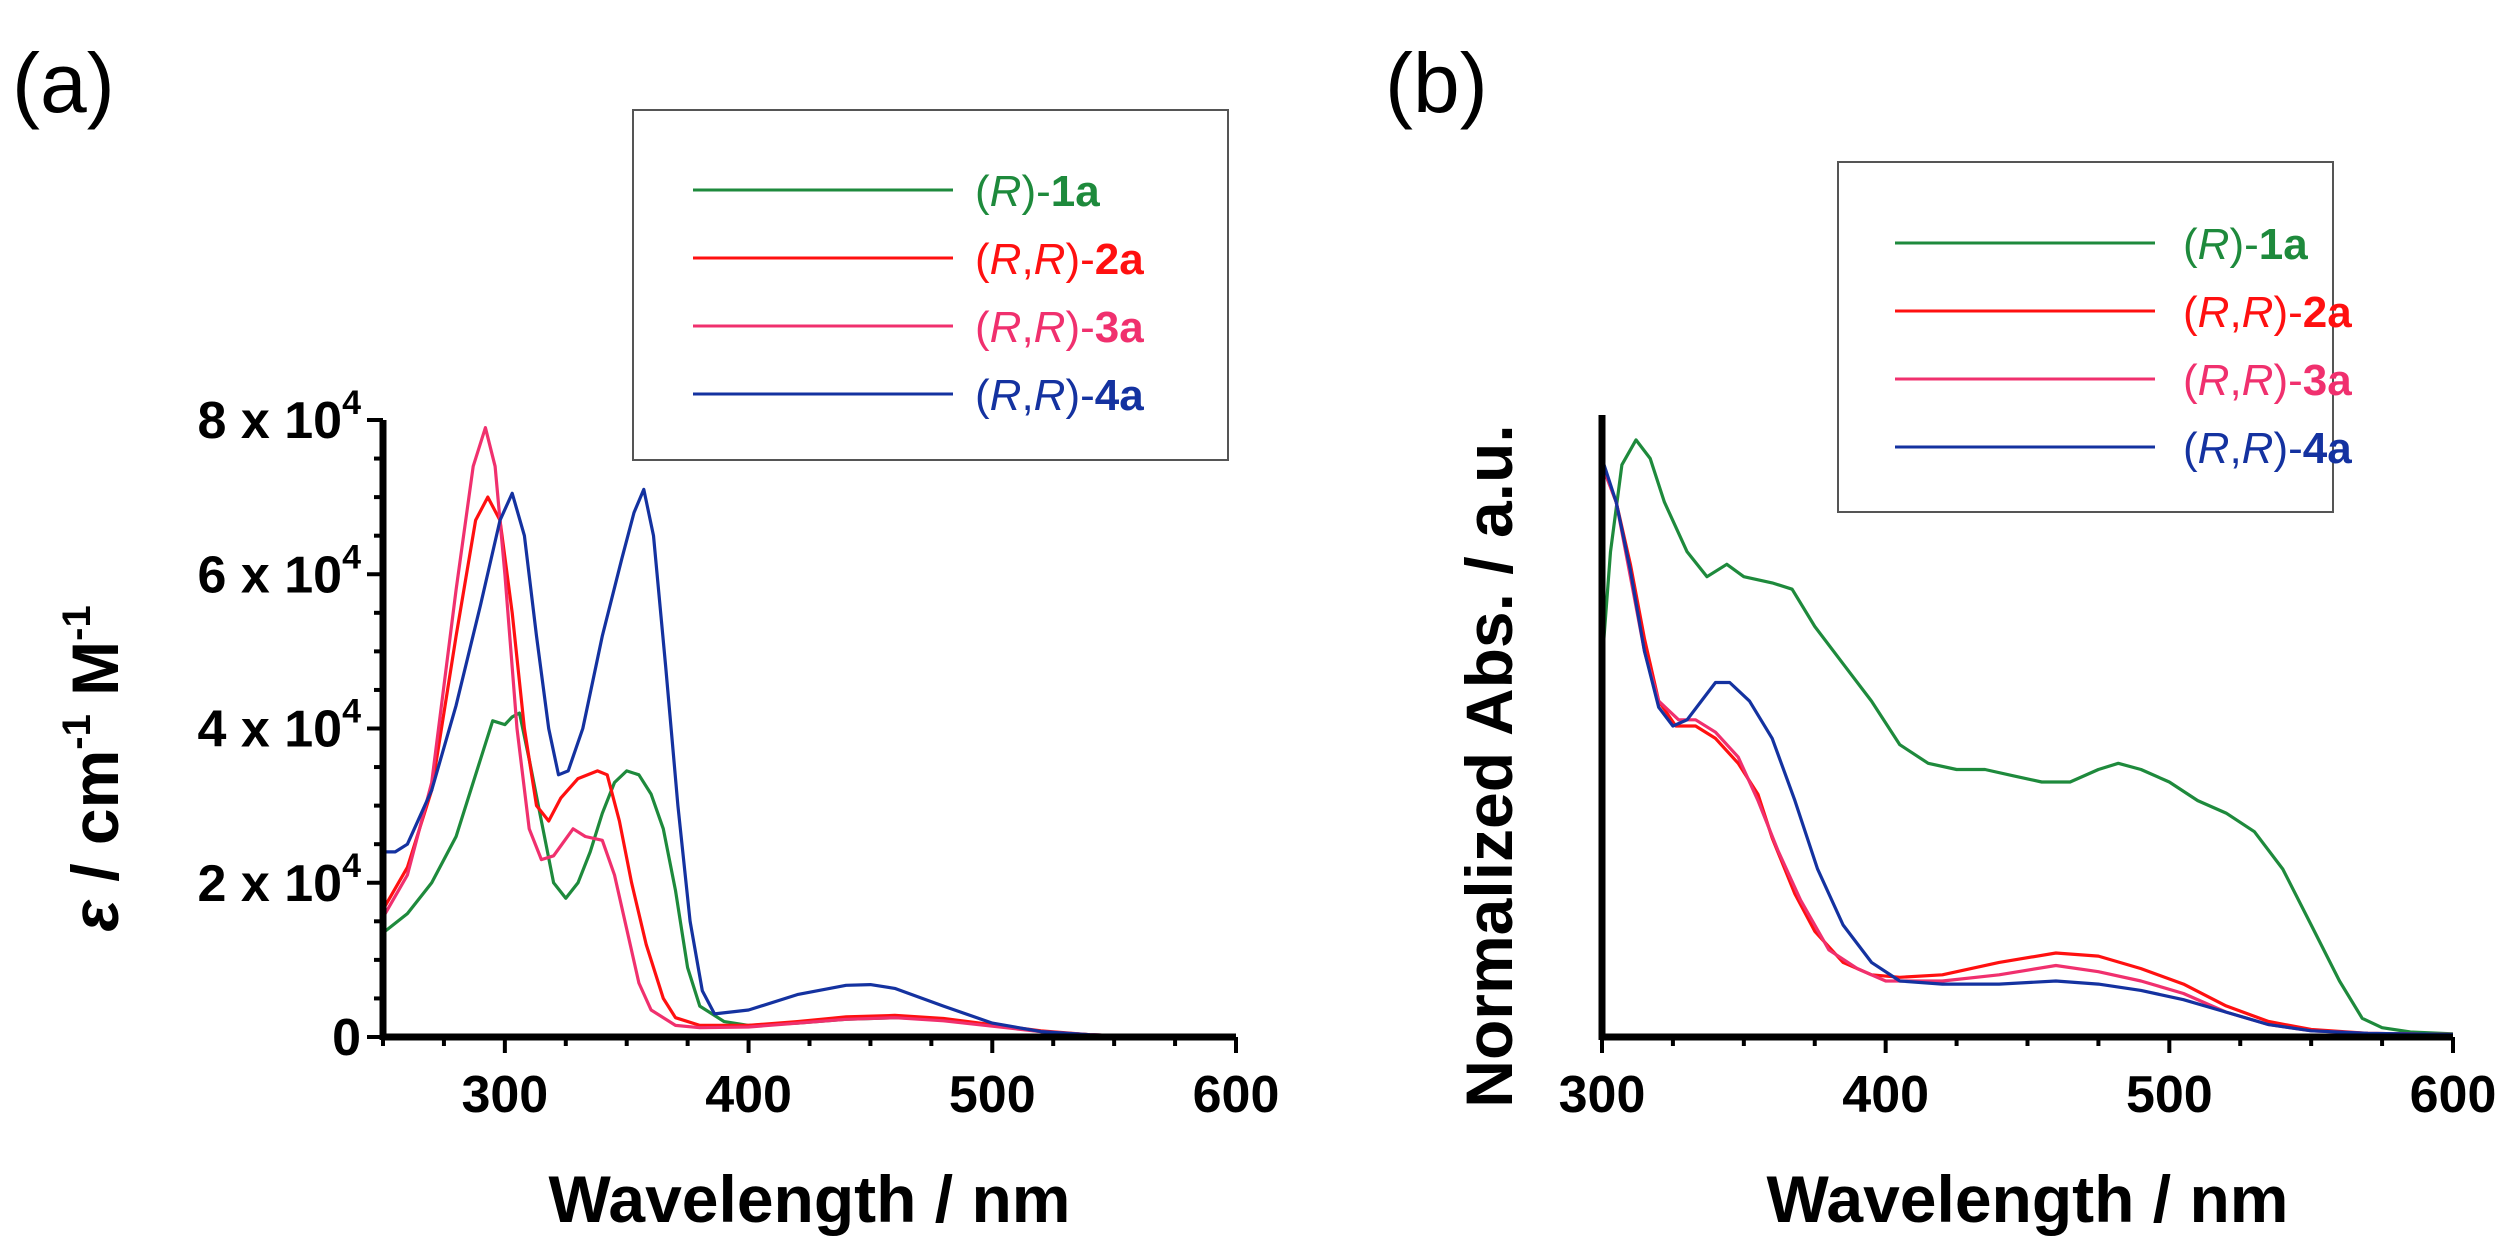 This screenshot has height=1253, width=2512. Describe the element at coordinates (93, 768) in the screenshot. I see `y-axis-title: ε / cm-1 M-1` at that location.